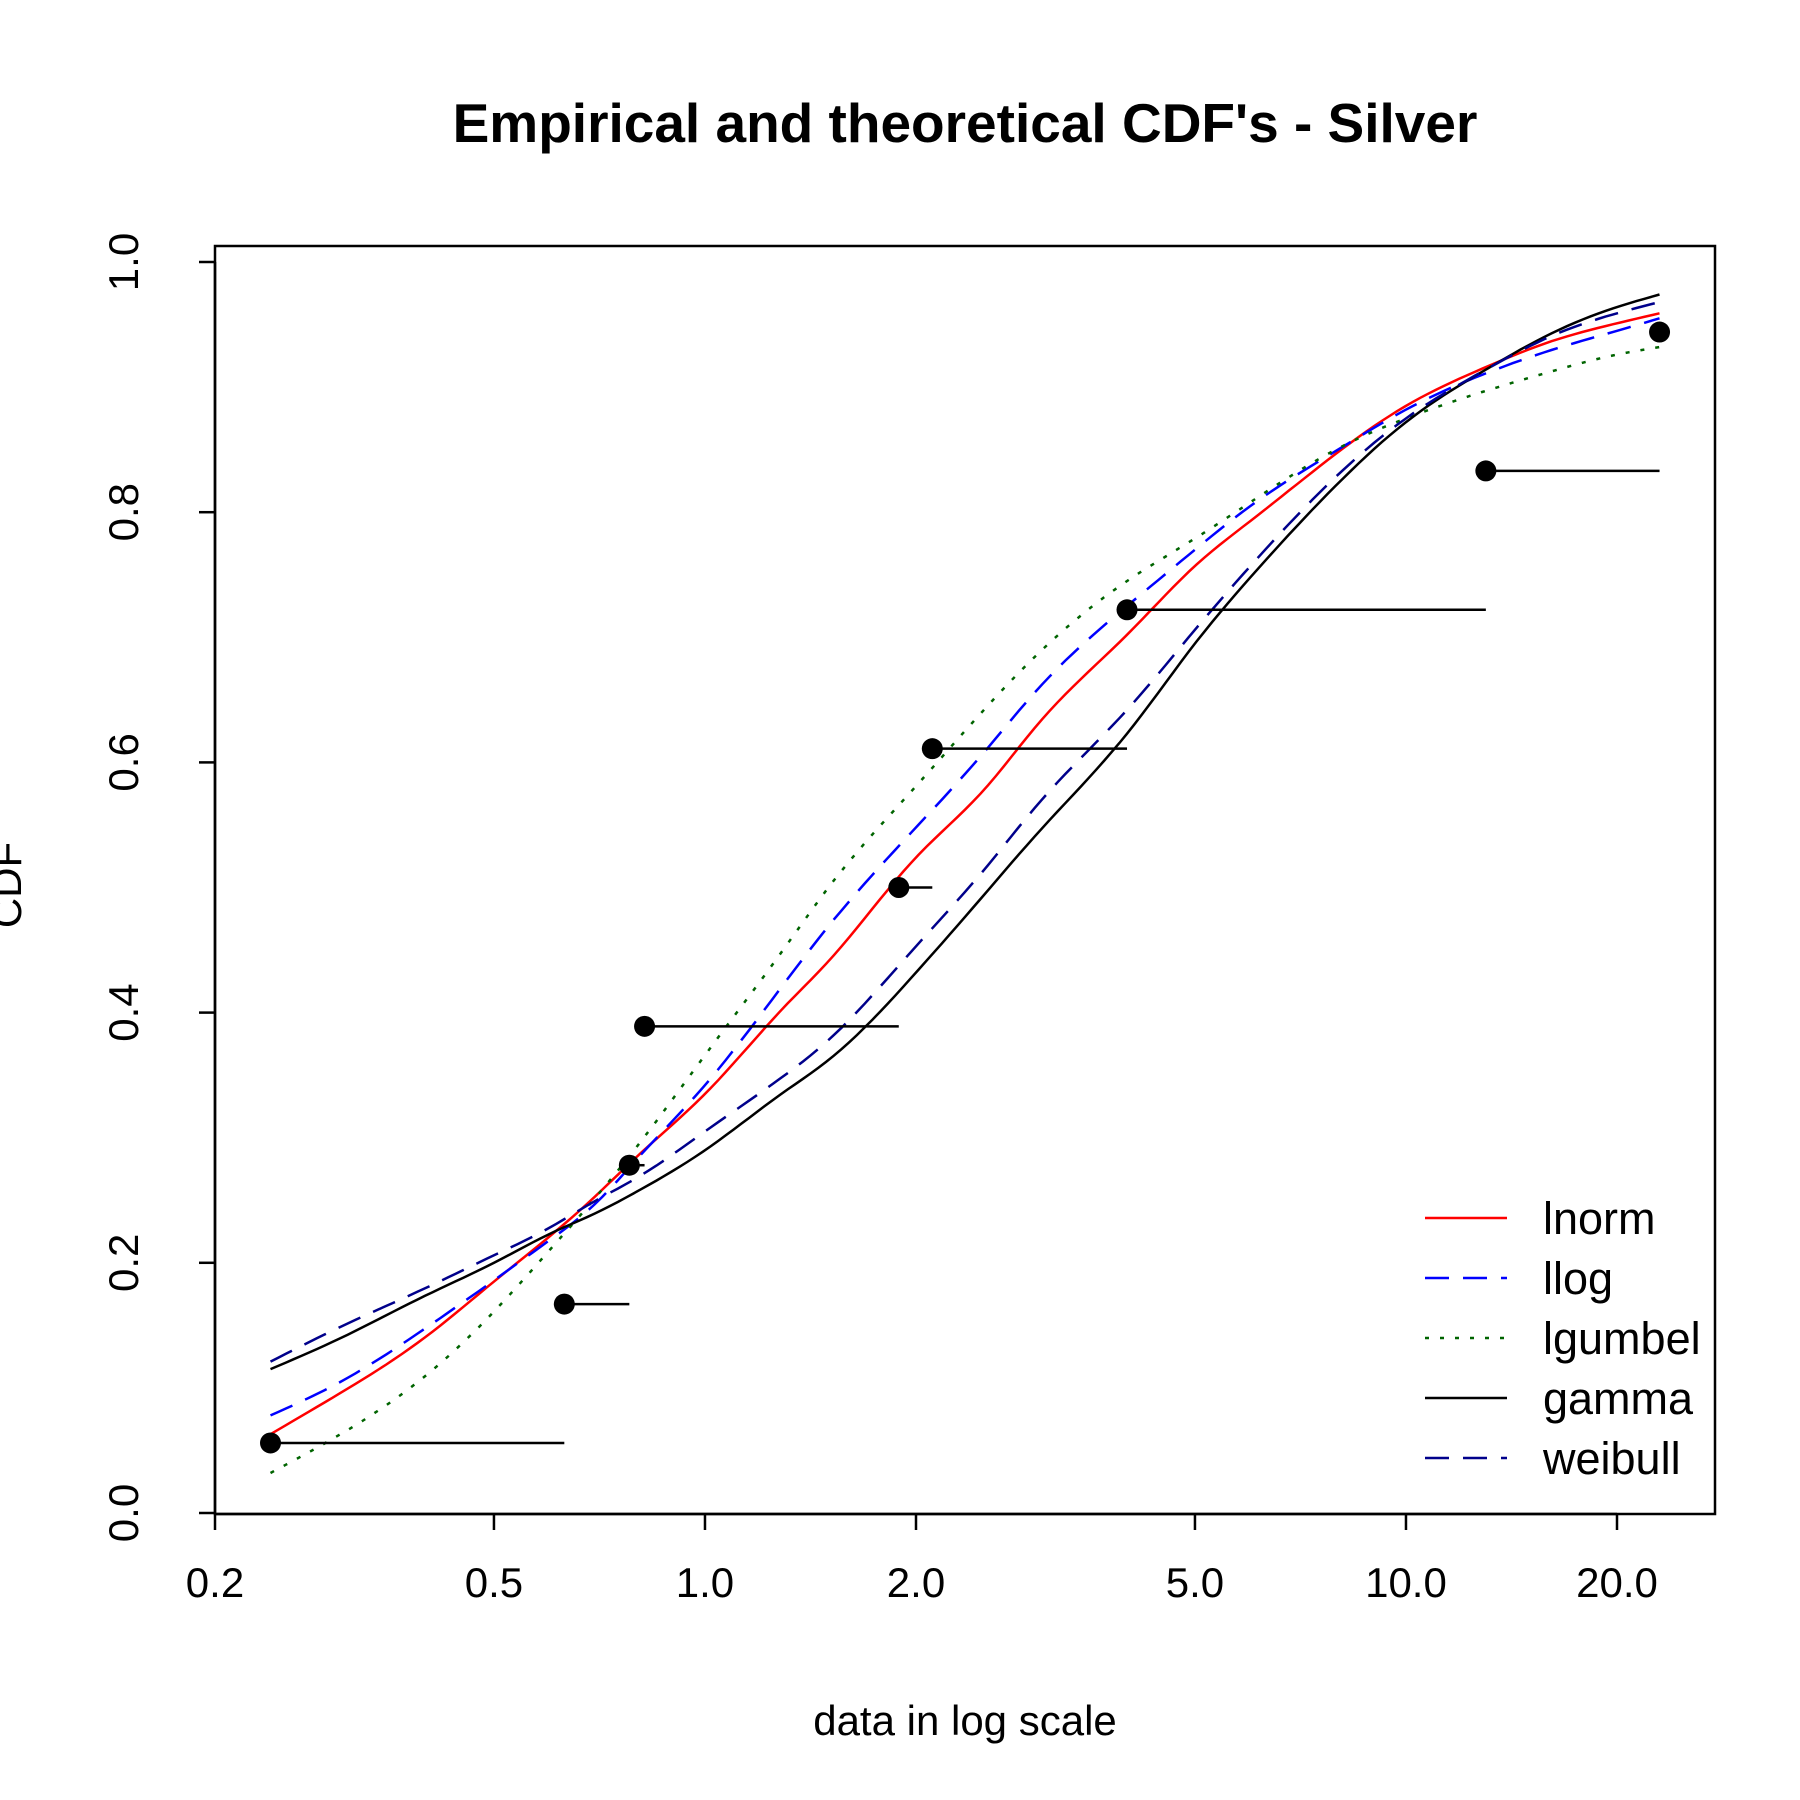 This screenshot has width=1800, height=1800. I want to click on legend-label-weibull: weibull, so click(1611, 1458).